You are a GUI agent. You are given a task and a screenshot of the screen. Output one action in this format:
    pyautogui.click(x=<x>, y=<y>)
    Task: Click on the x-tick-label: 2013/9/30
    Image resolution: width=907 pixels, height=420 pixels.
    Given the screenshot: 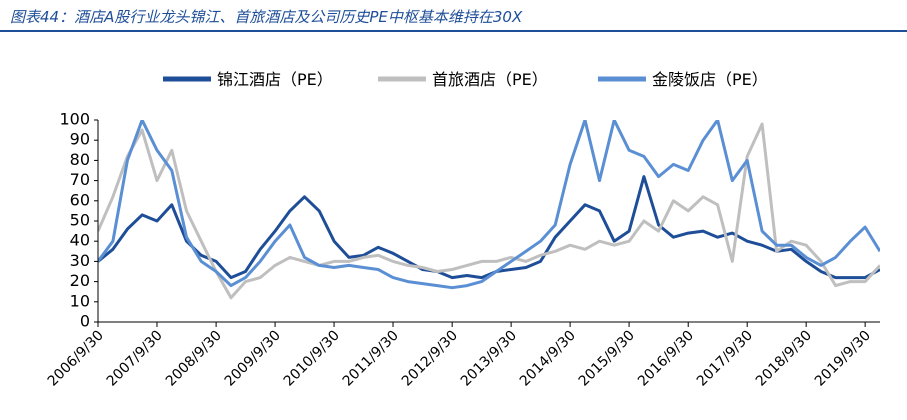 What is the action you would take?
    pyautogui.click(x=489, y=359)
    